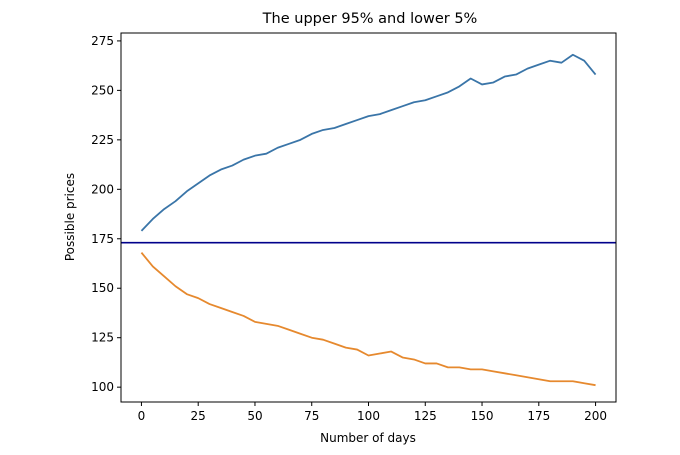 The height and width of the screenshot is (455, 680). Describe the element at coordinates (370, 19) in the screenshot. I see `chart-title: The upper 95% and lower 5%` at that location.